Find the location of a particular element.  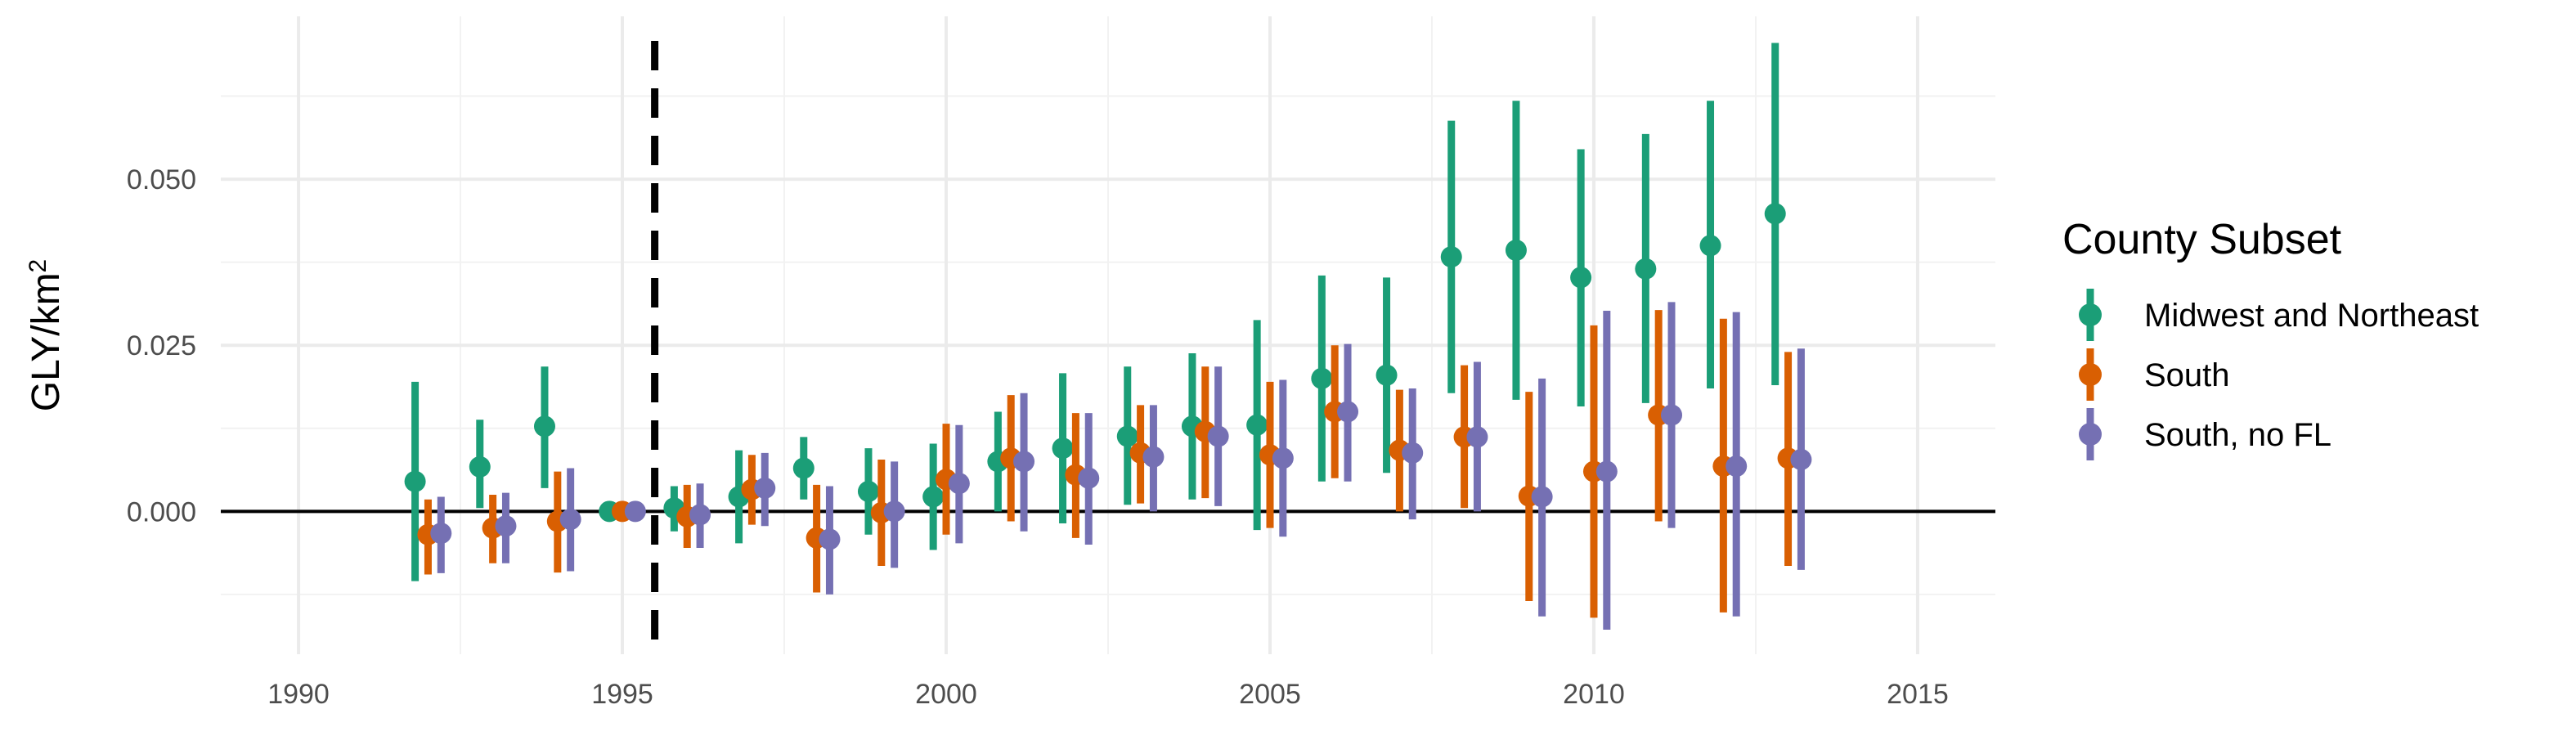

legend-entry-label: South is located at coordinates (2187, 375).